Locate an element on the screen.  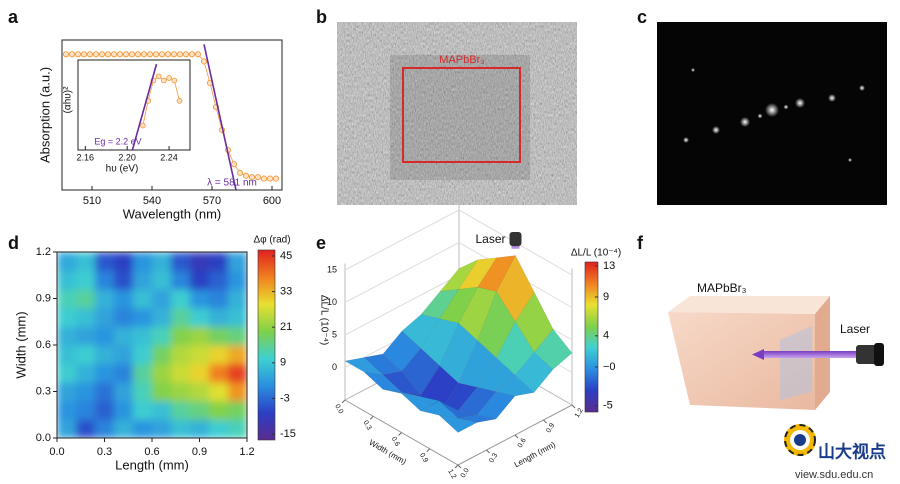
colorbar-tick-label: 33 is located at coordinates (286, 291).